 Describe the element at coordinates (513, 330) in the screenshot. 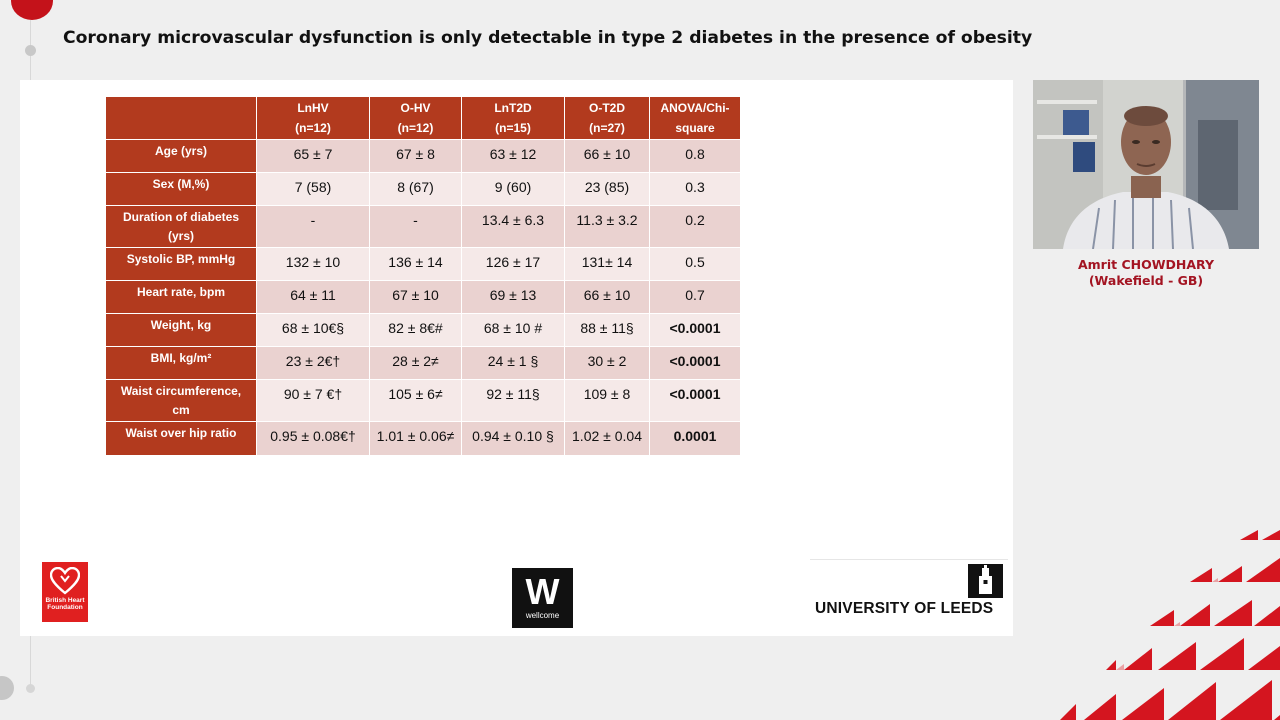

I see `table-cell: 68 ± 10 #` at that location.